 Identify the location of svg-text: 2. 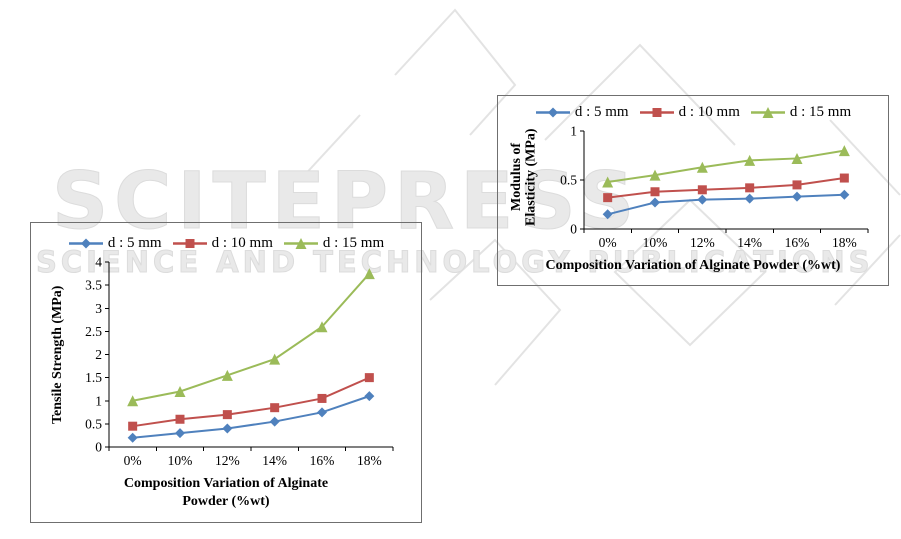
(99, 354).